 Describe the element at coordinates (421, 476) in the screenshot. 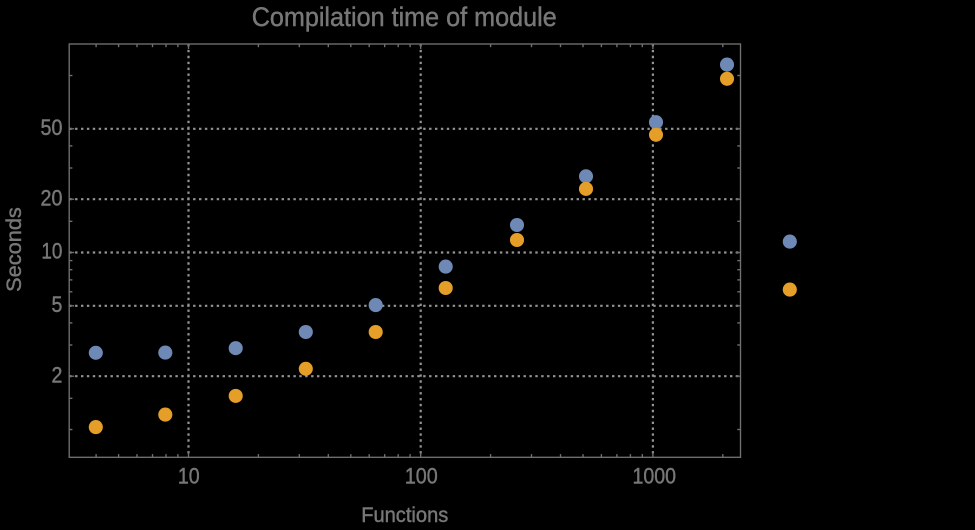

I see `svg-text: 100` at that location.